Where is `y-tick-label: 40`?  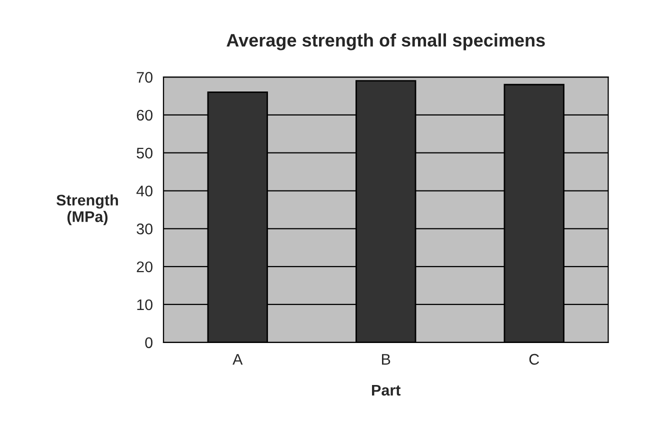
y-tick-label: 40 is located at coordinates (144, 191).